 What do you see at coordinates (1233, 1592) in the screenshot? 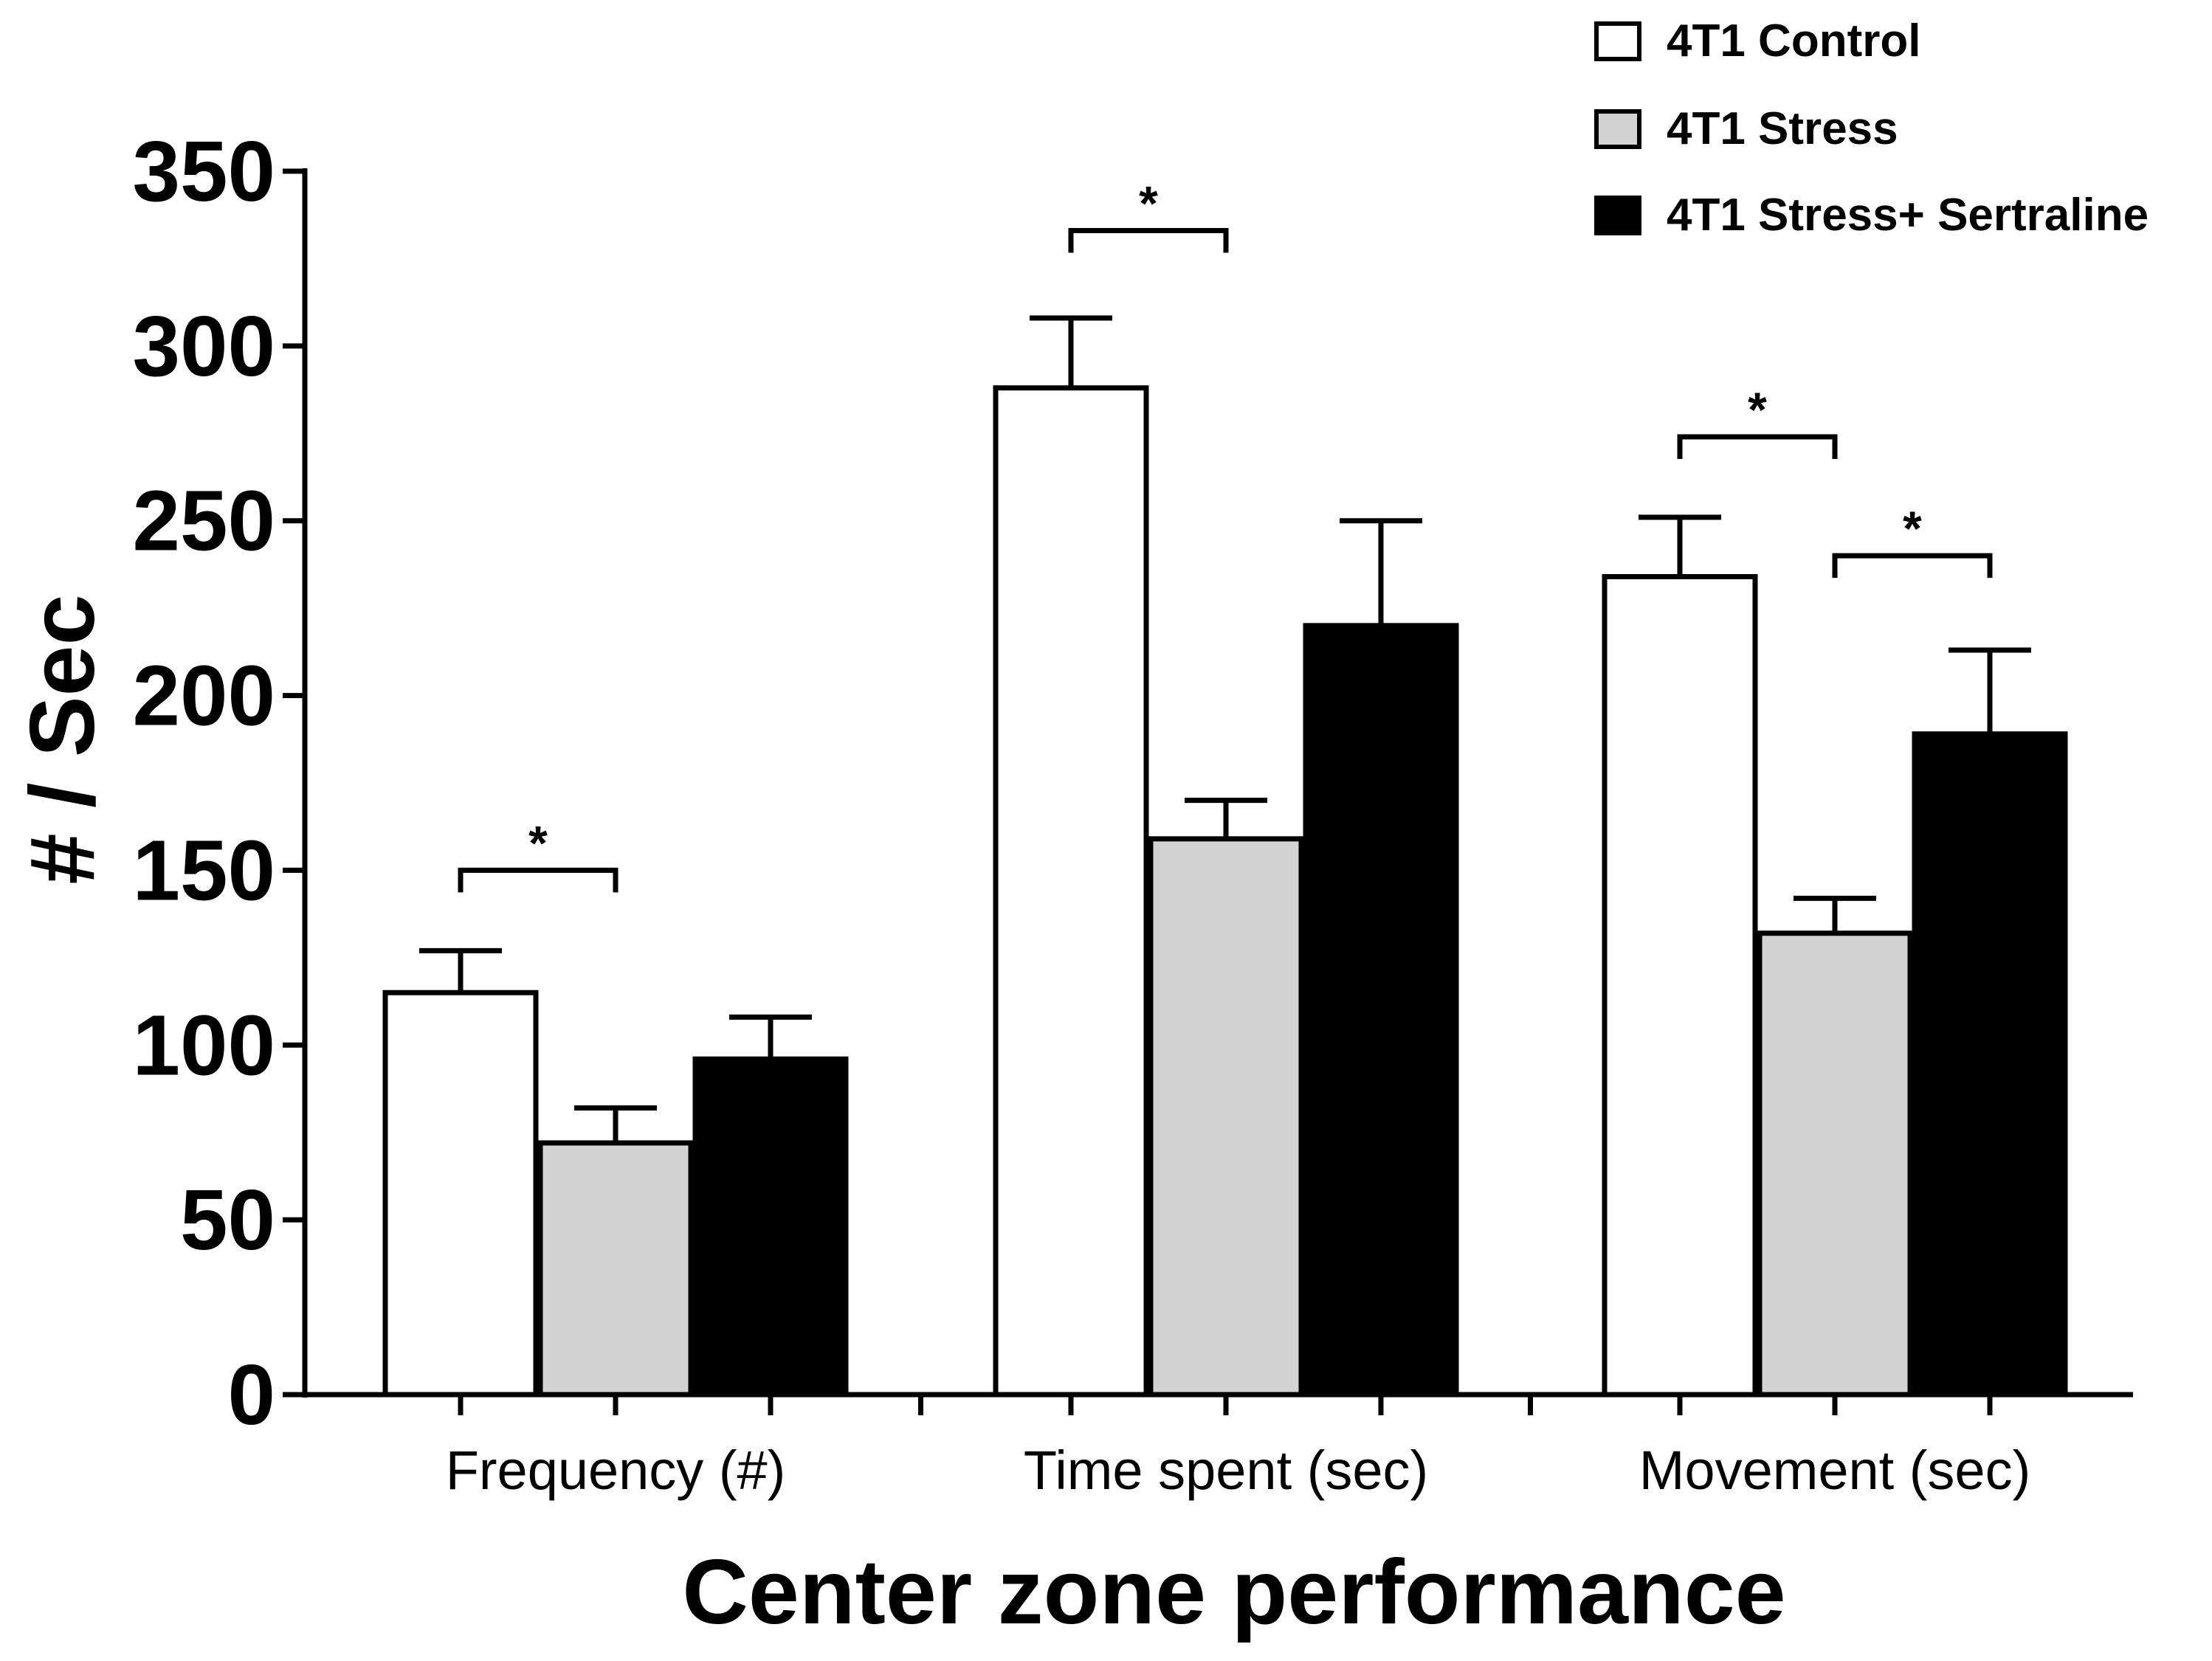
I see `x-axis-title: Center zone performance` at bounding box center [1233, 1592].